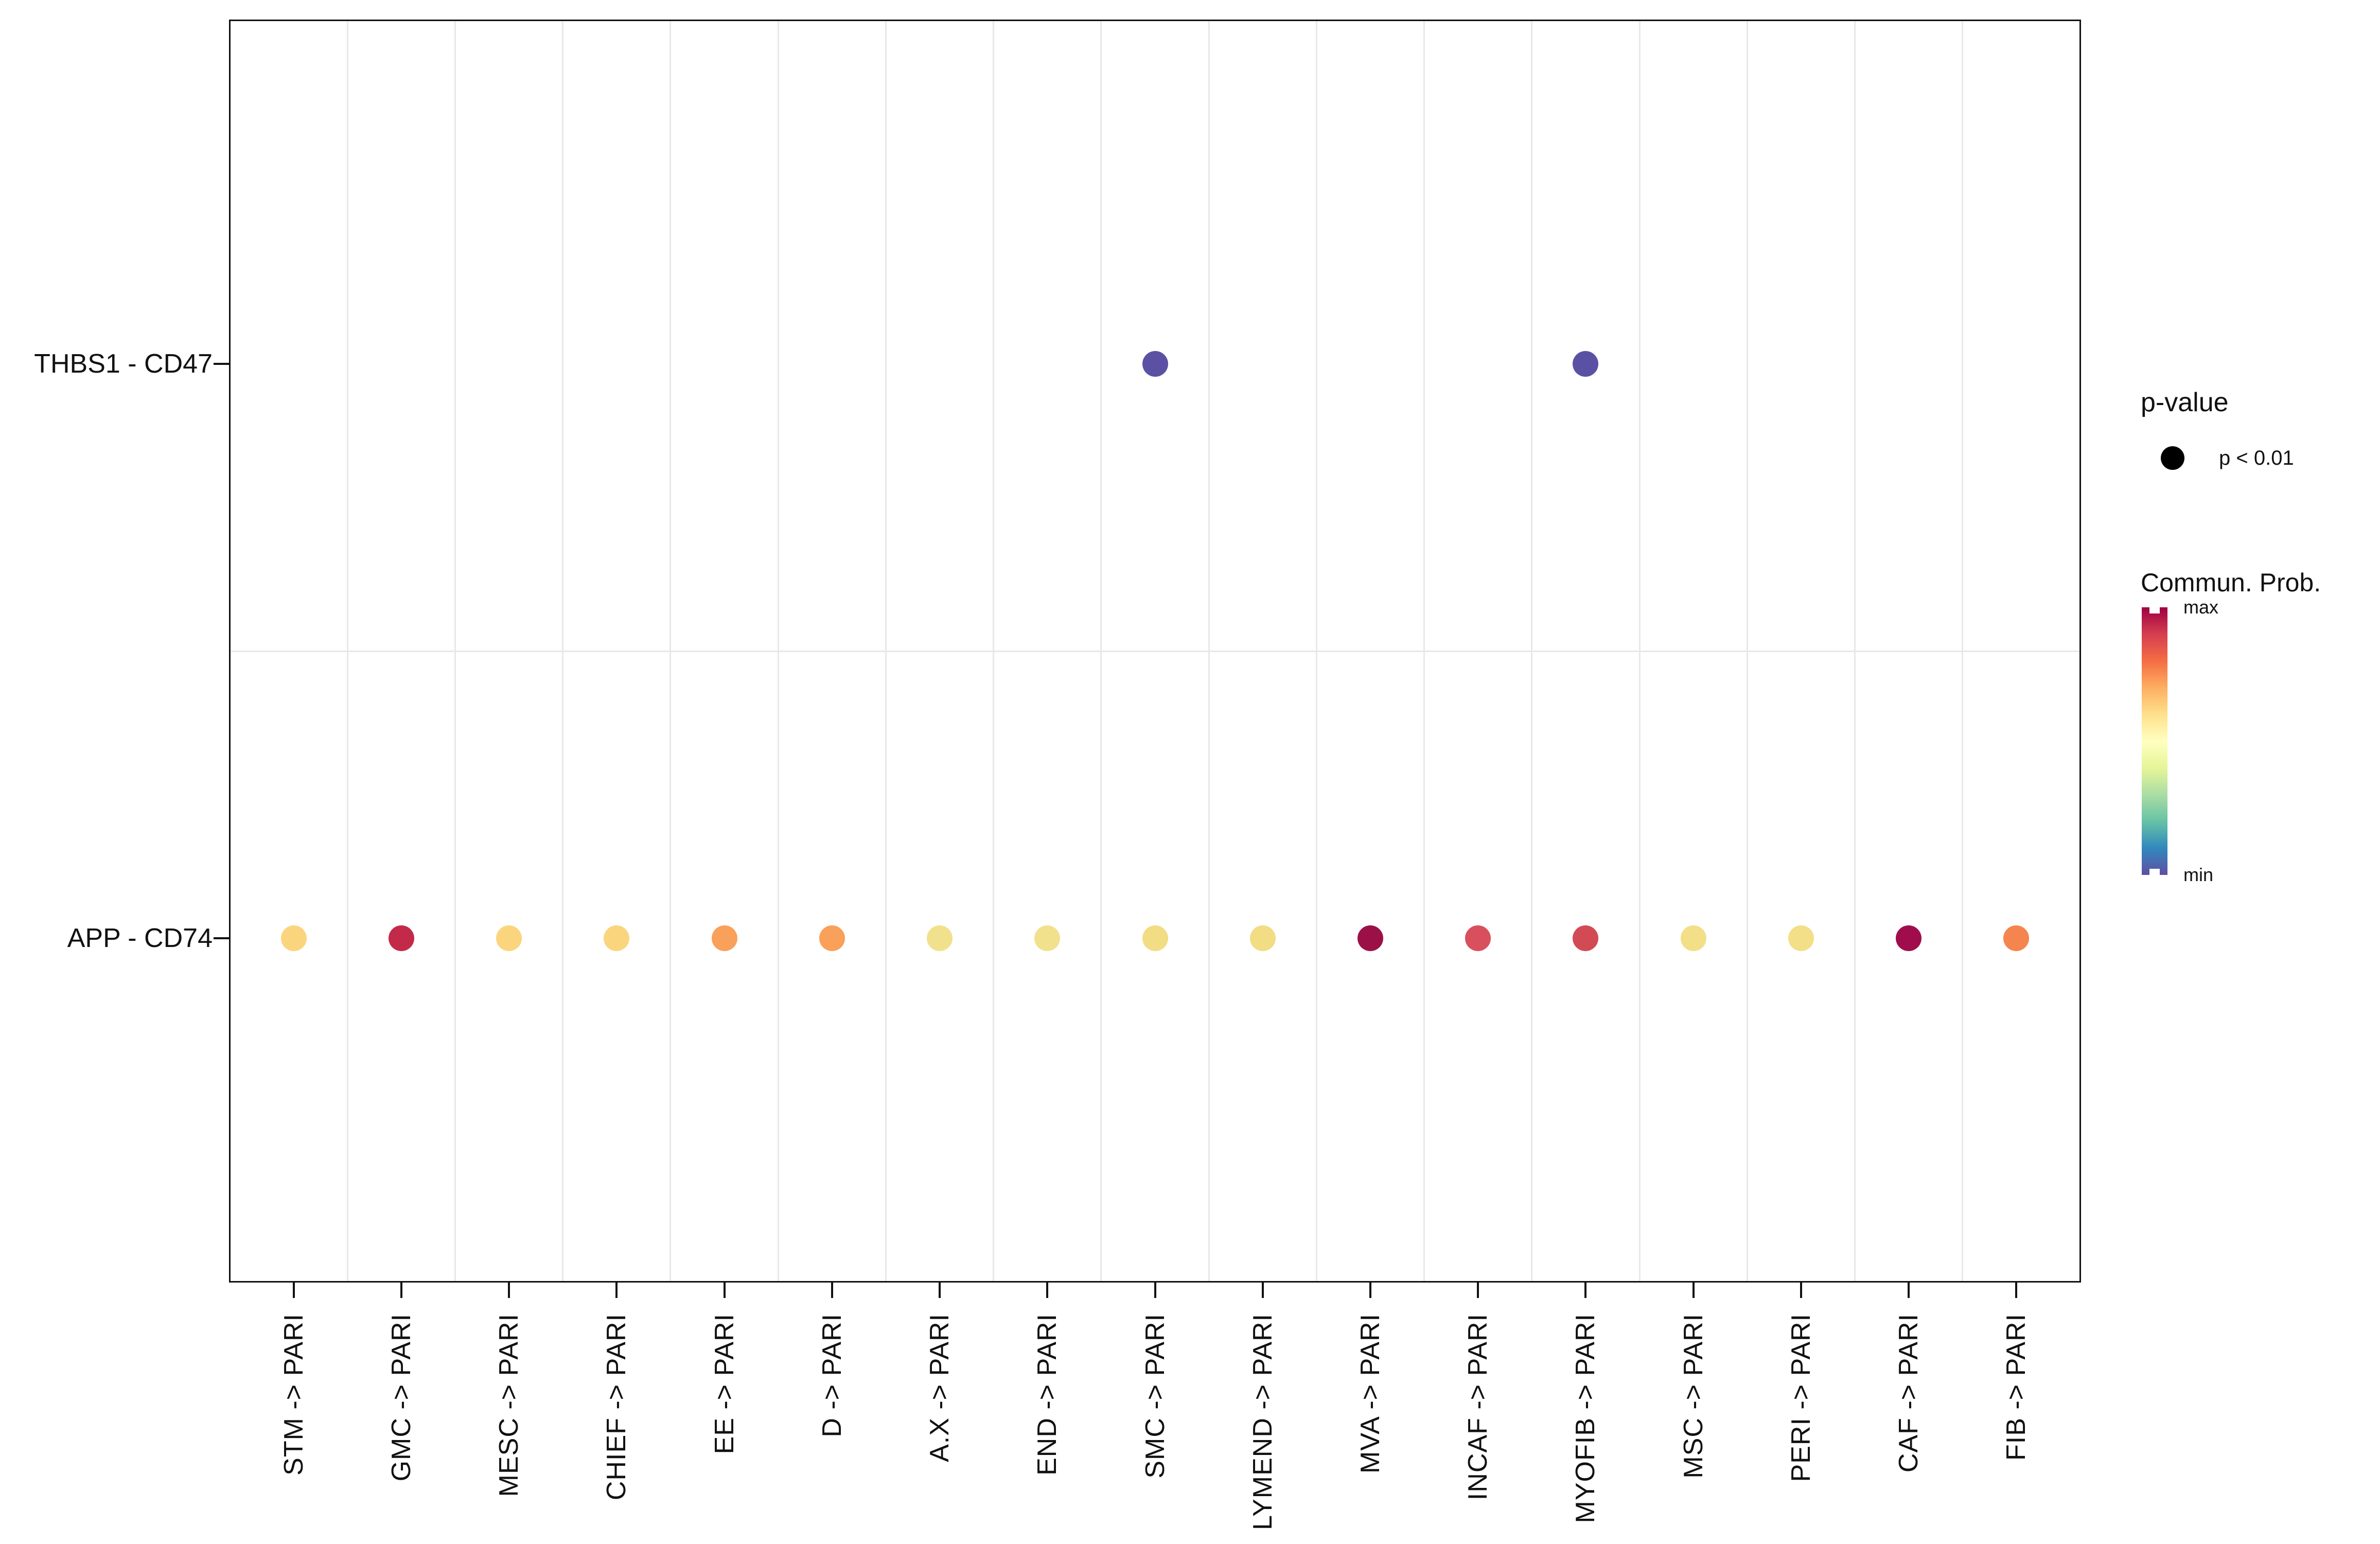  What do you see at coordinates (1047, 1395) in the screenshot?
I see `x-axis-label: END -> PARI` at bounding box center [1047, 1395].